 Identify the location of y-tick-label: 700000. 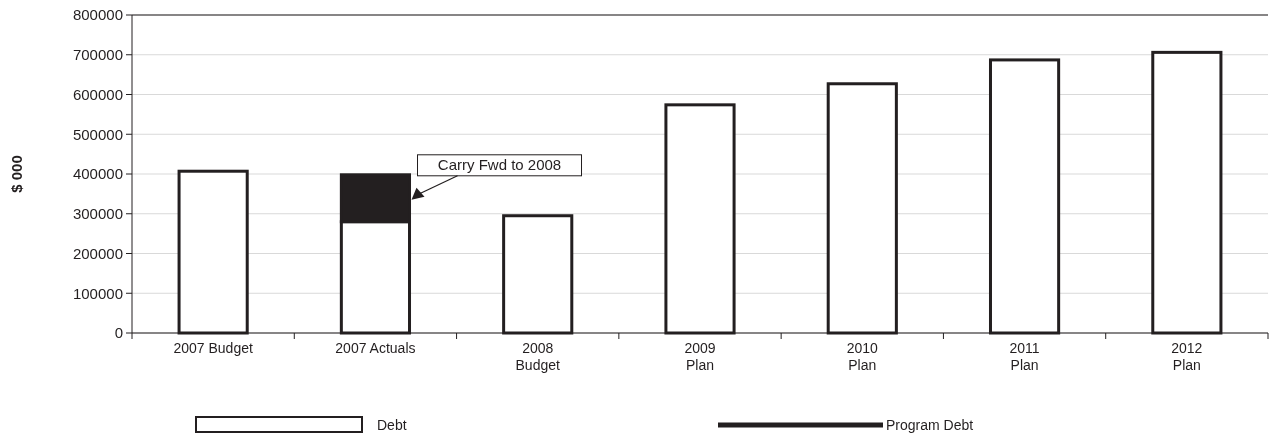
(97, 54).